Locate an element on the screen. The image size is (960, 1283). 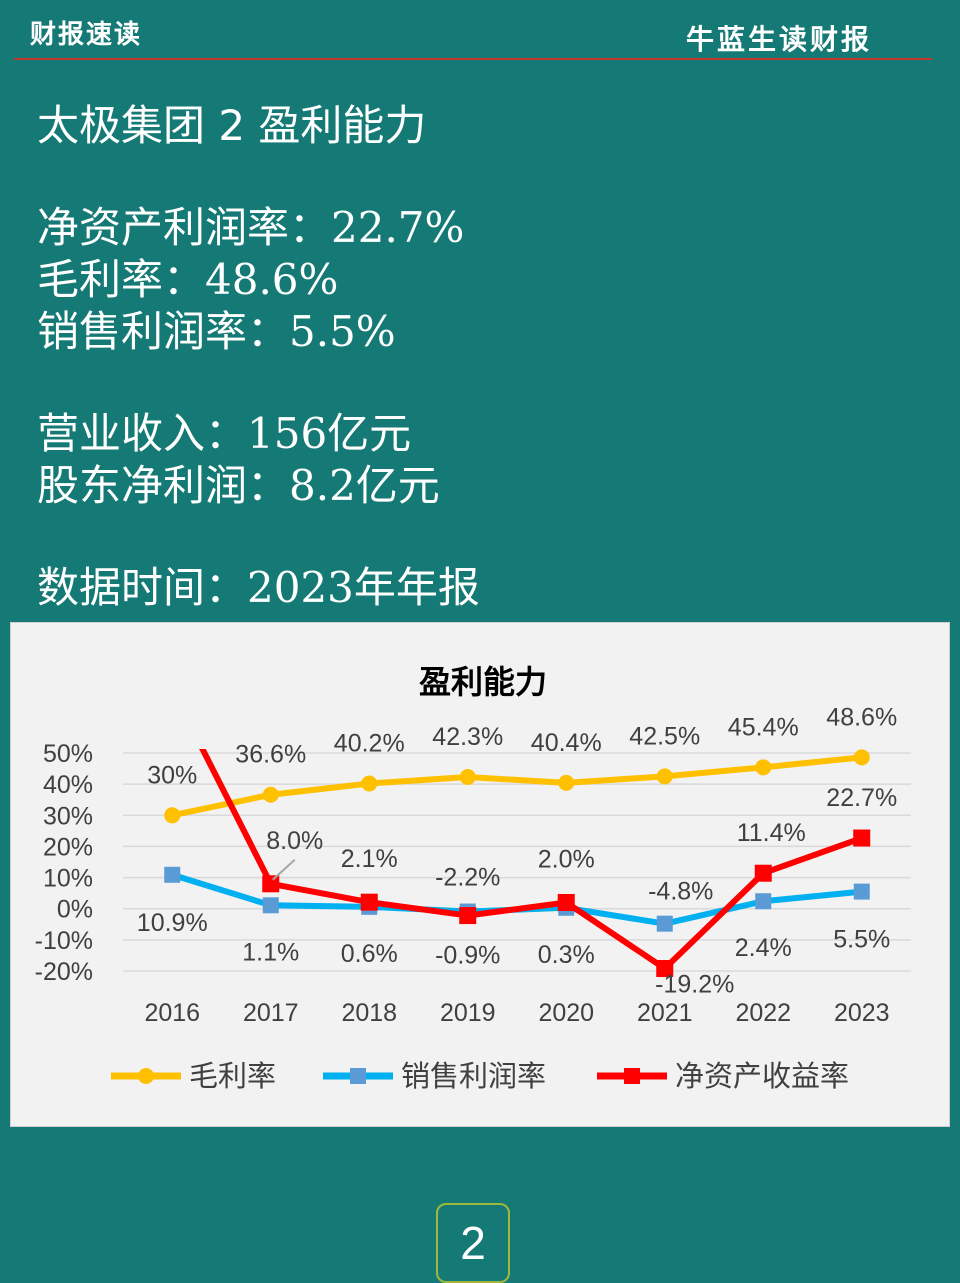
metric-gross-margin-value: 48.6% is located at coordinates (272, 279).